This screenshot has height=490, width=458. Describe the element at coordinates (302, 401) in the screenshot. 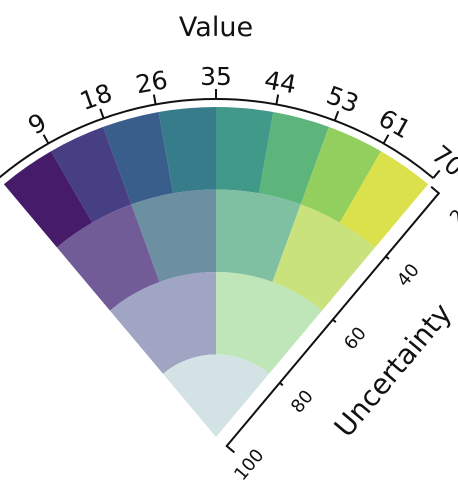

I see `uncertainty-tick-label-4: 80` at that location.